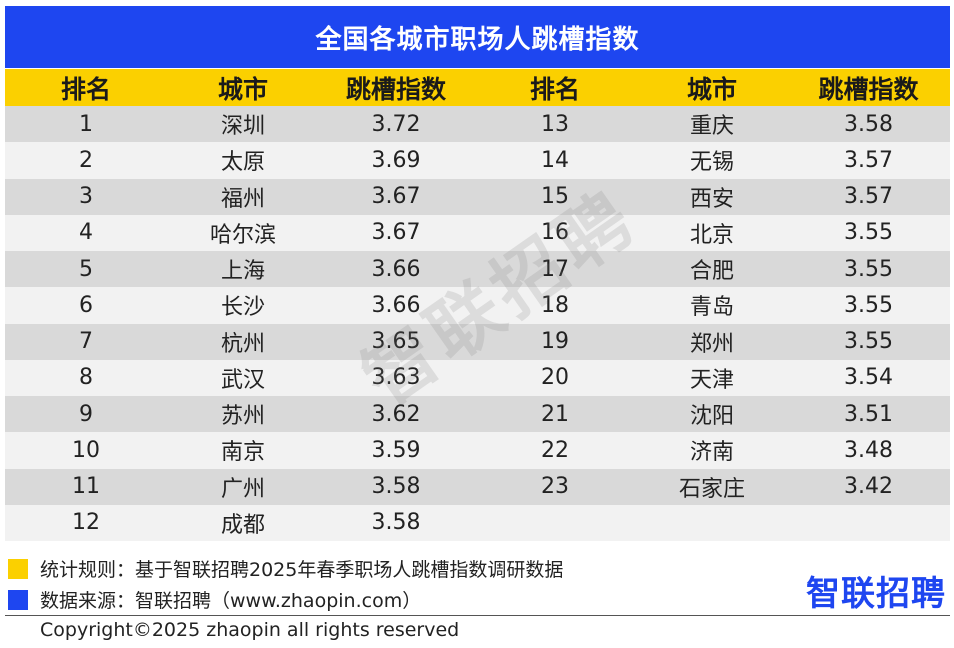  Describe the element at coordinates (555, 342) in the screenshot. I see `rank-cell-right: 19` at that location.